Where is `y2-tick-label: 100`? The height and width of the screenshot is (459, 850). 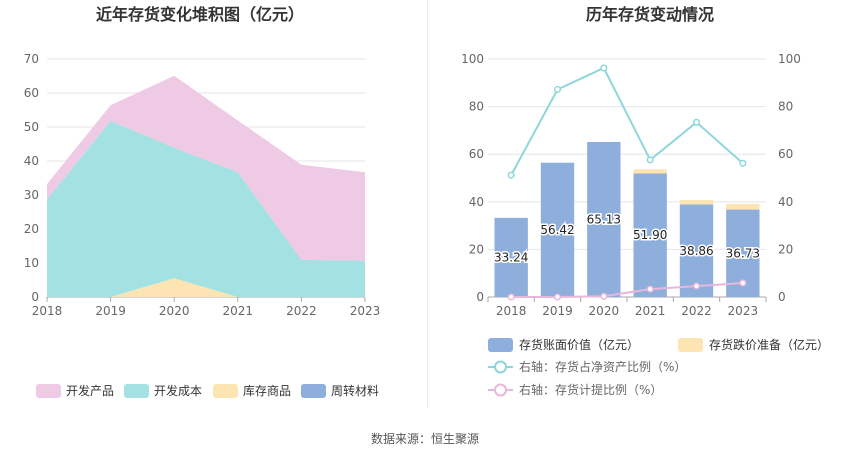
y2-tick-label: 100 is located at coordinates (789, 59).